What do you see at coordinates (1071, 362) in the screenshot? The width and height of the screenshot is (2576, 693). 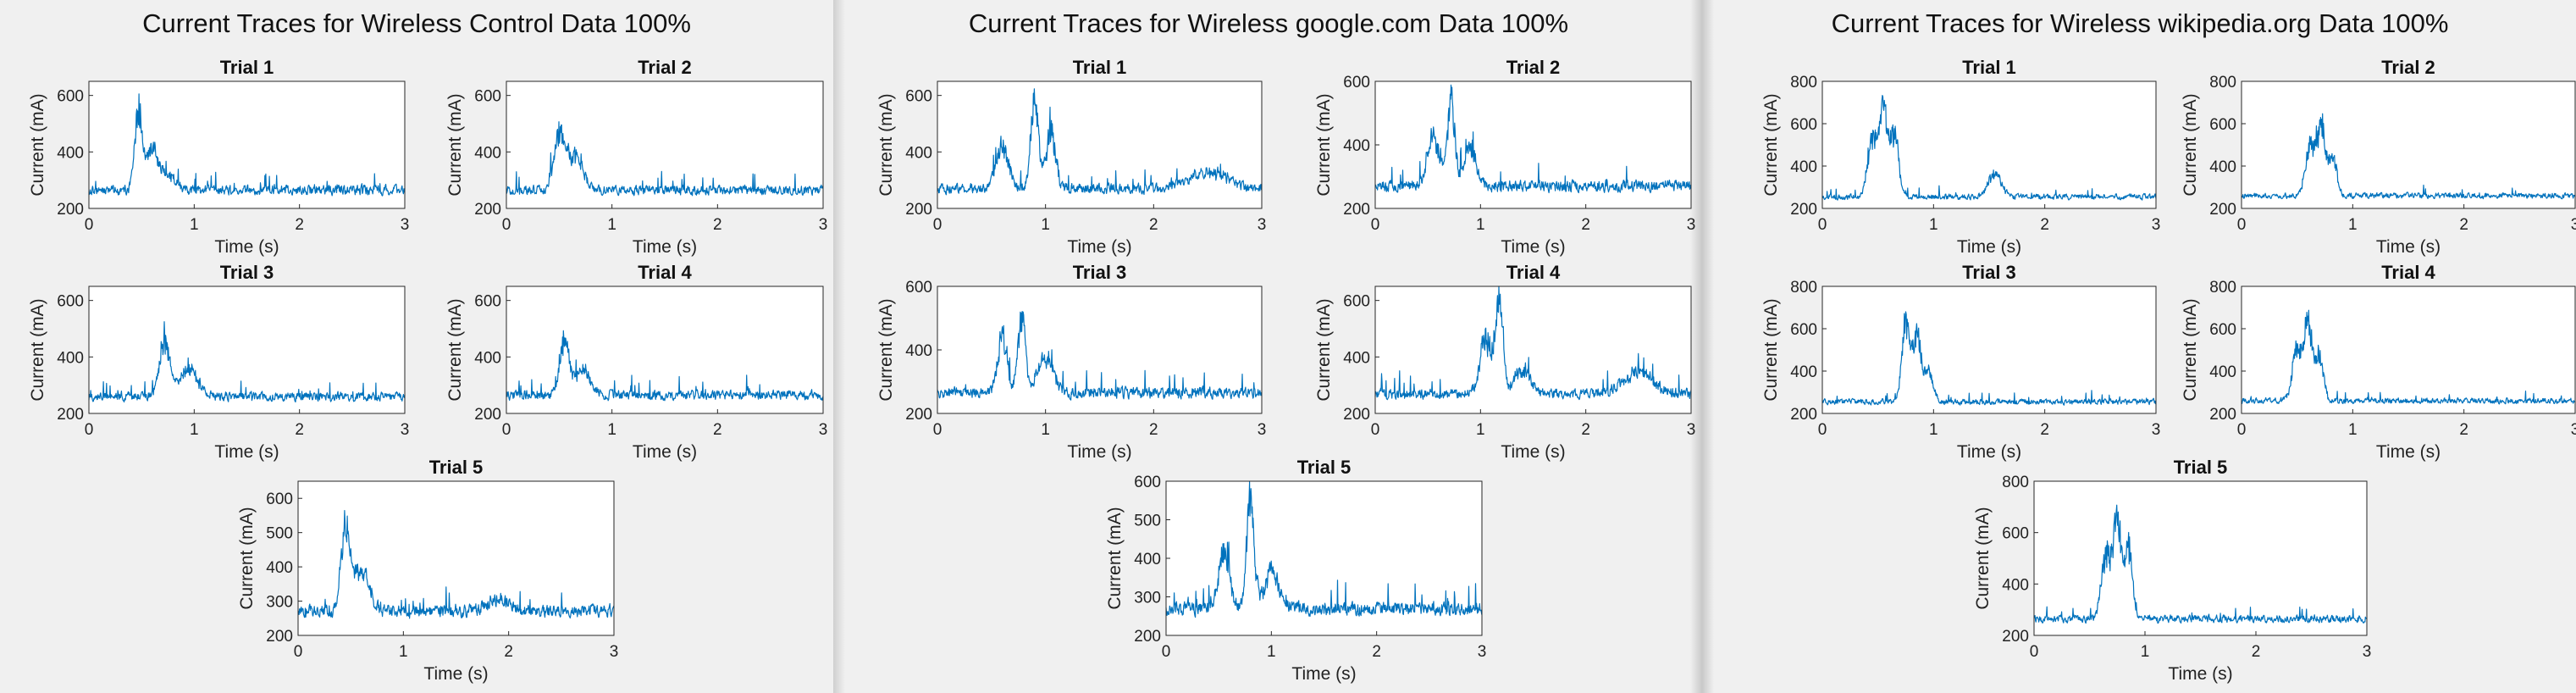 I see `chart-1-trial-3: 0 1 2 3 200 400 600 Trial 3 Time (s) Current (mA)` at bounding box center [1071, 362].